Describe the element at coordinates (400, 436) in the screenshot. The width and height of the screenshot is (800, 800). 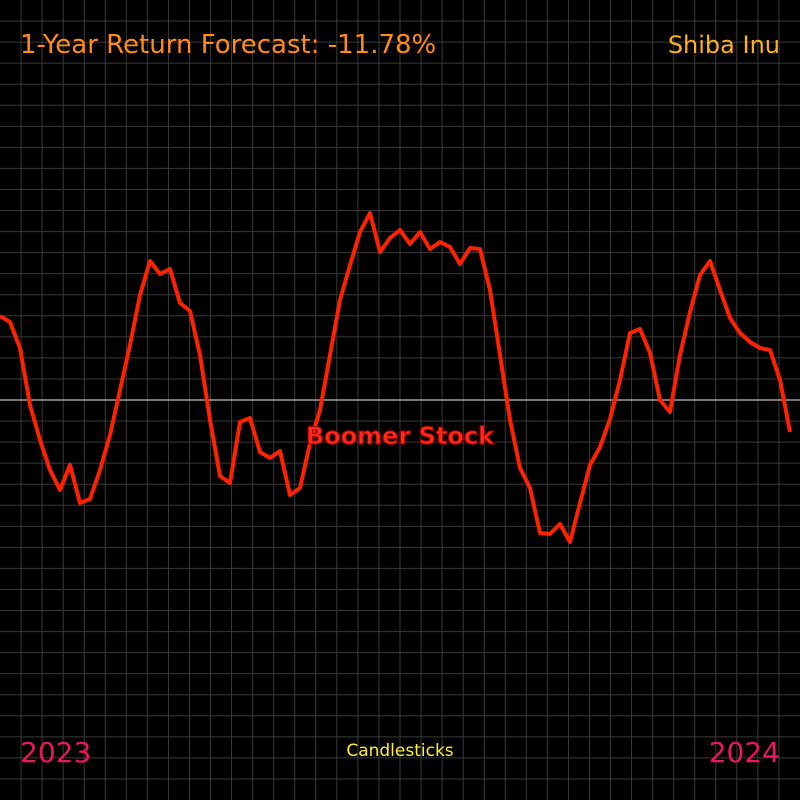
I see `annotation: Boomer Stock` at that location.